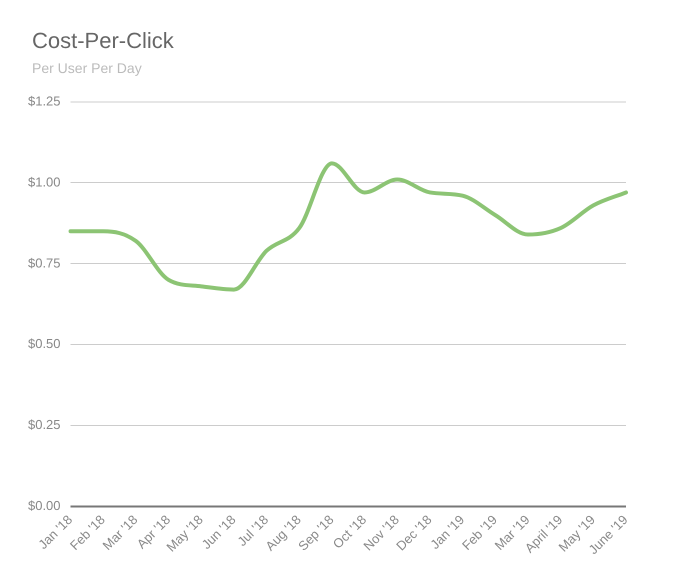  What do you see at coordinates (44, 344) in the screenshot?
I see `y-tick-label: $0.50` at bounding box center [44, 344].